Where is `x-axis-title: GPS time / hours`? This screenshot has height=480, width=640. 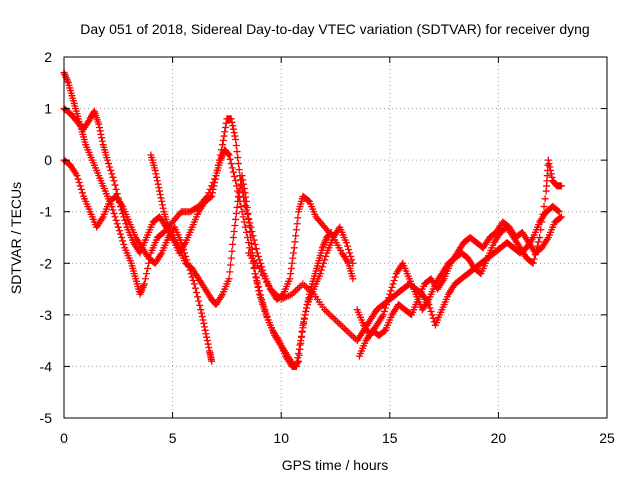 x-axis-title: GPS time / hours is located at coordinates (335, 465).